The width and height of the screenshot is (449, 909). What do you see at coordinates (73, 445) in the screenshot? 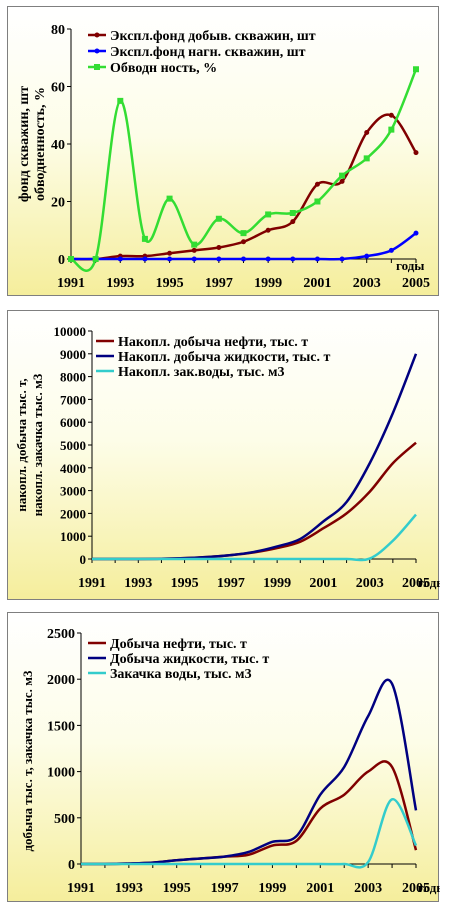
I see `y-tick-label: 5000` at bounding box center [73, 445].